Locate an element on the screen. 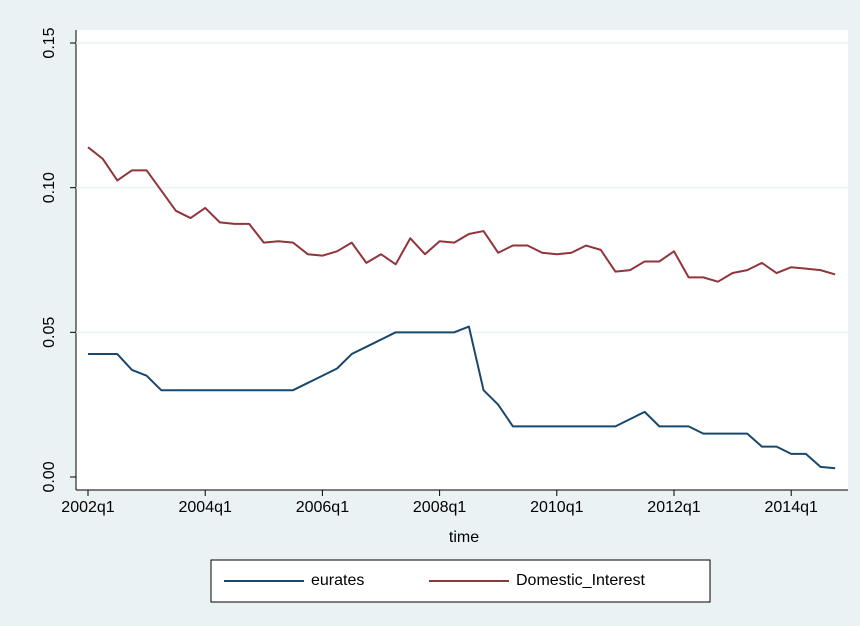 This screenshot has height=626, width=860. legend-label: eurates is located at coordinates (337, 580).